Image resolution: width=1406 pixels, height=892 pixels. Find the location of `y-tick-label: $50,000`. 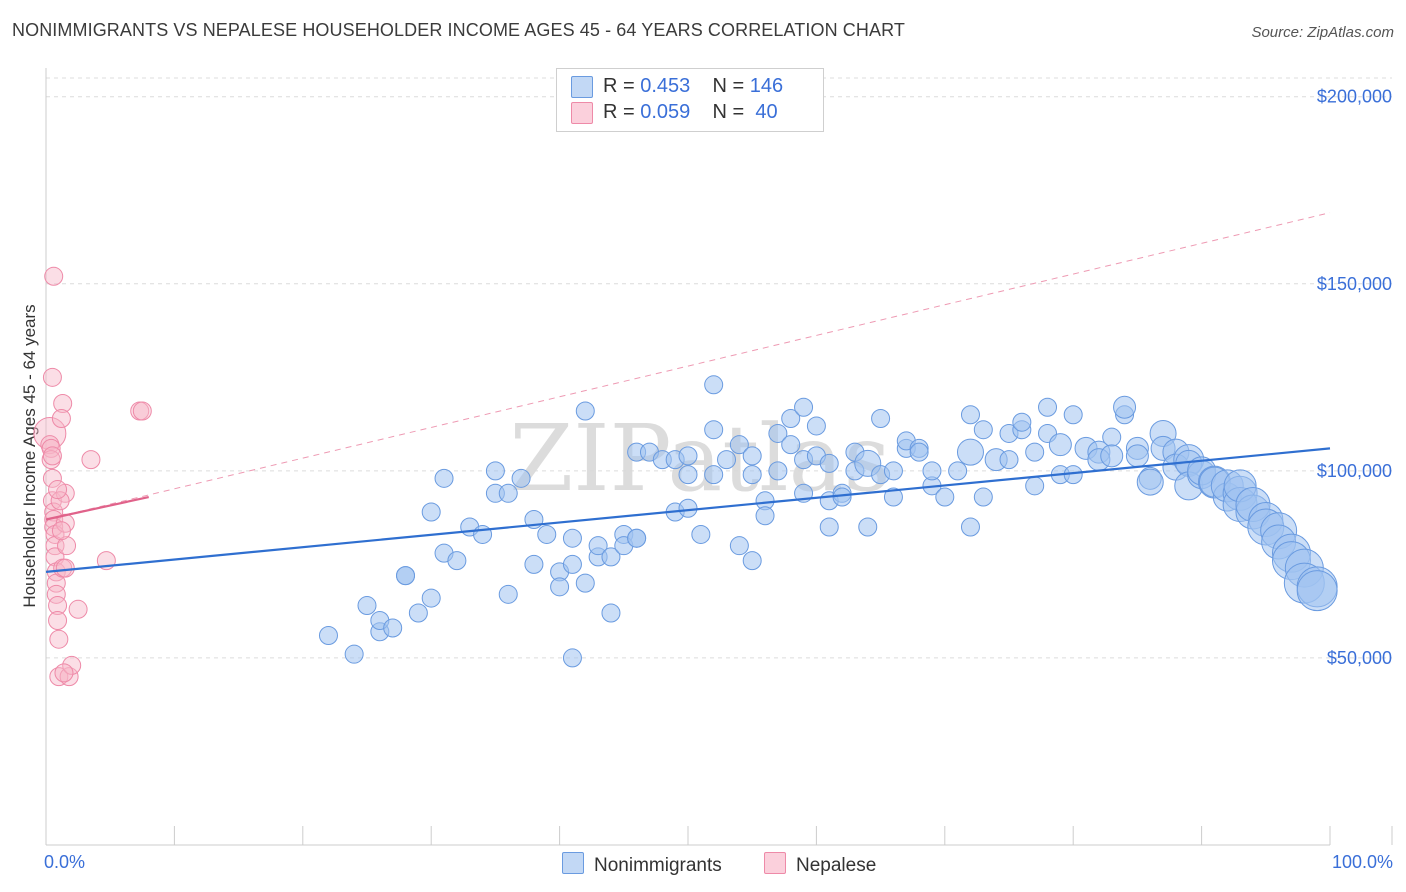

y-tick-label: $50,000 is located at coordinates (1359, 658).